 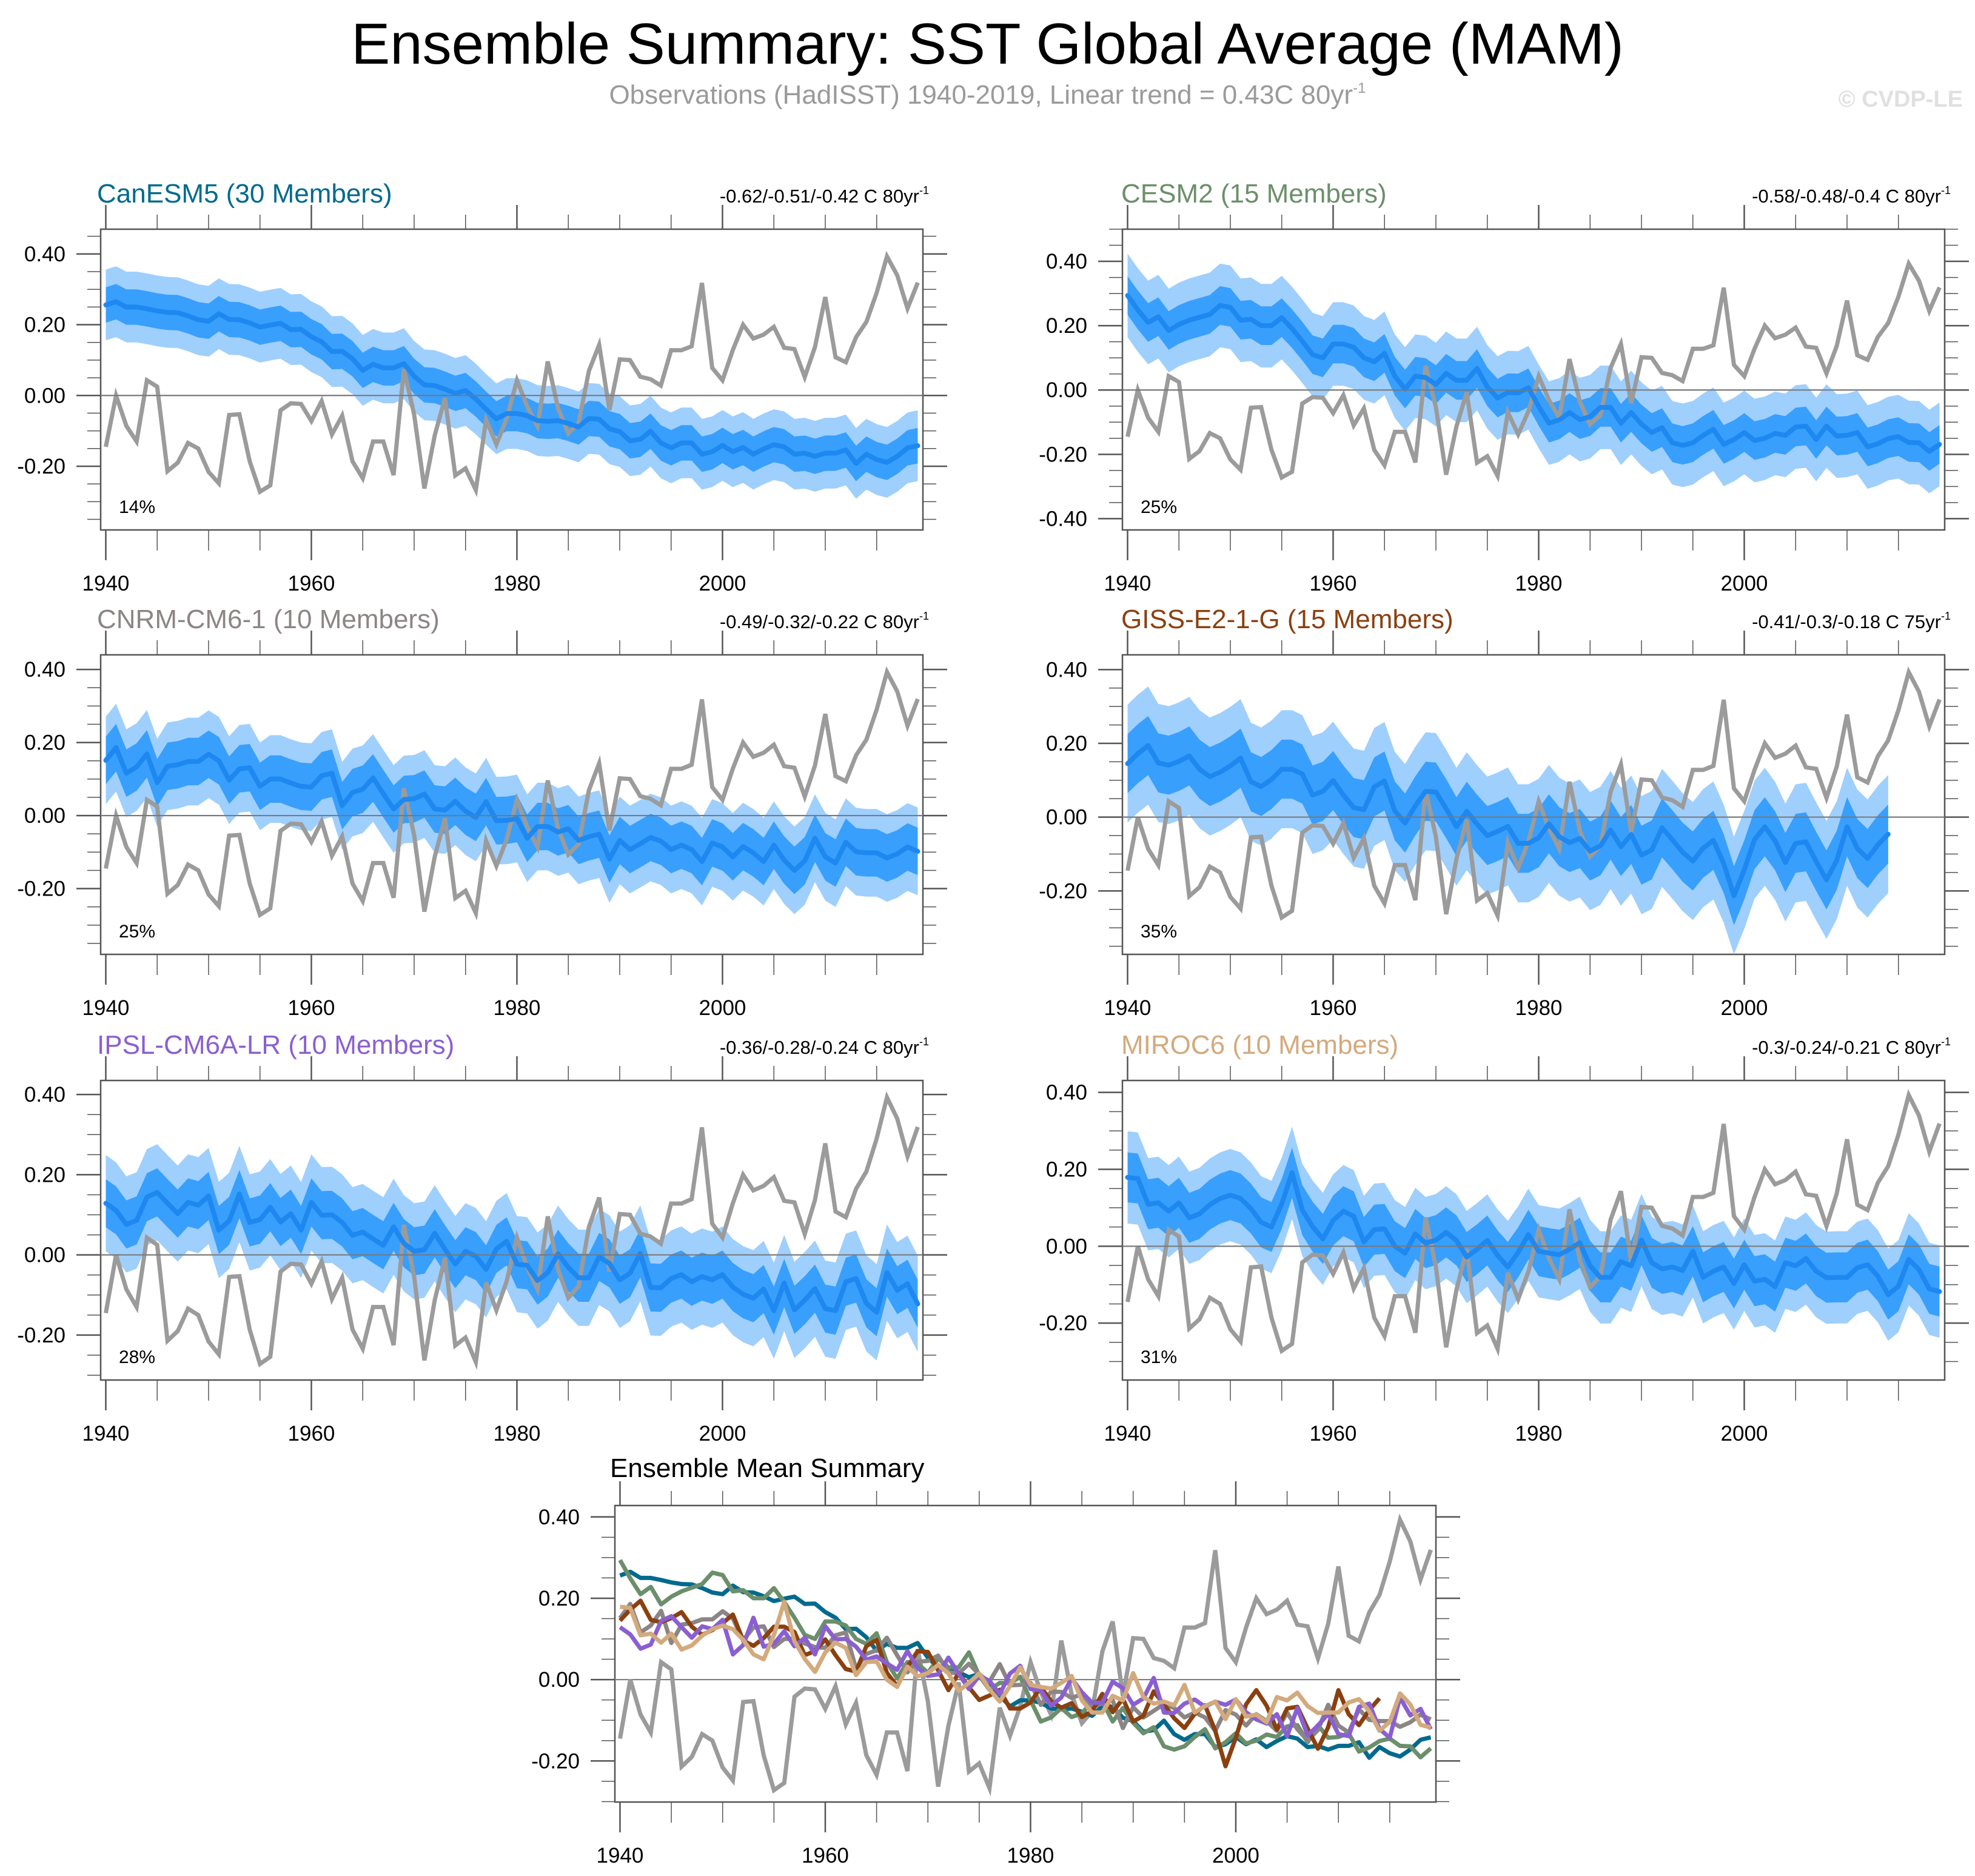 What do you see at coordinates (1847, 621) in the screenshot?
I see `trend-text: -0.41/-0.3/-0.18 C 75yr` at bounding box center [1847, 621].